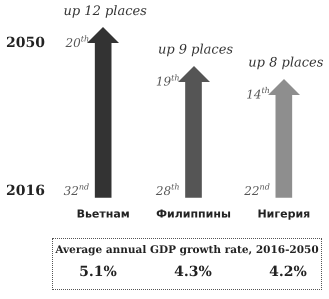 Image resolution: width=329 pixels, height=299 pixels. Describe the element at coordinates (193, 272) in the screenshot. I see `text: 4.3%` at that location.